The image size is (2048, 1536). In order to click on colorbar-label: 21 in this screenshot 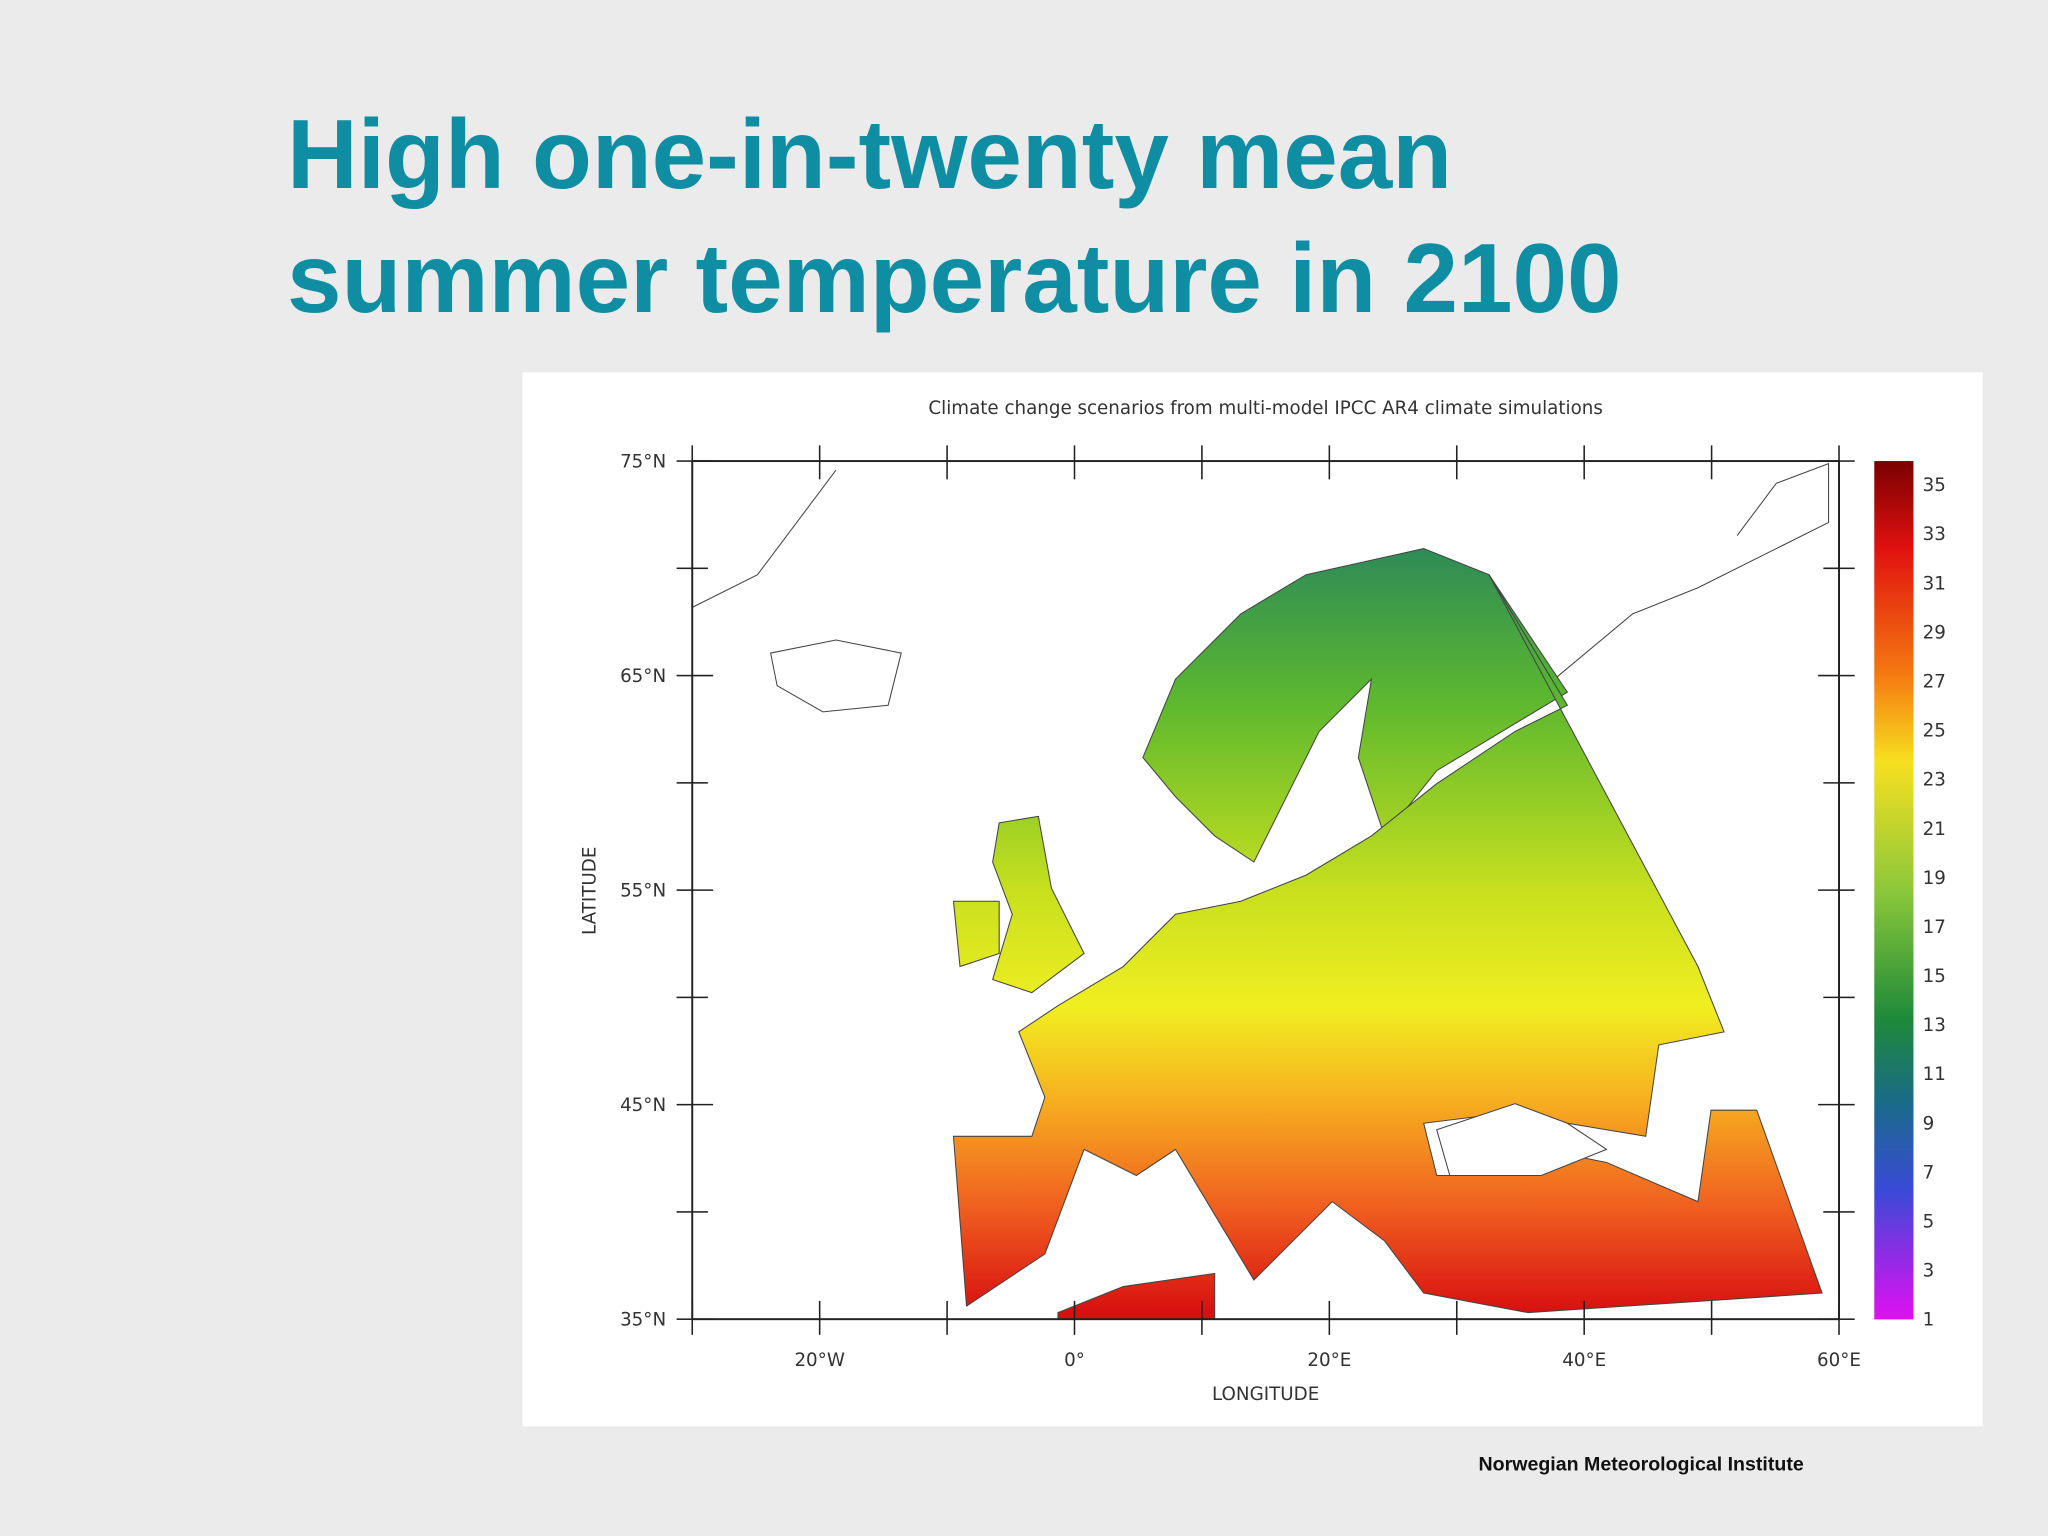, I will do `click(1934, 829)`.